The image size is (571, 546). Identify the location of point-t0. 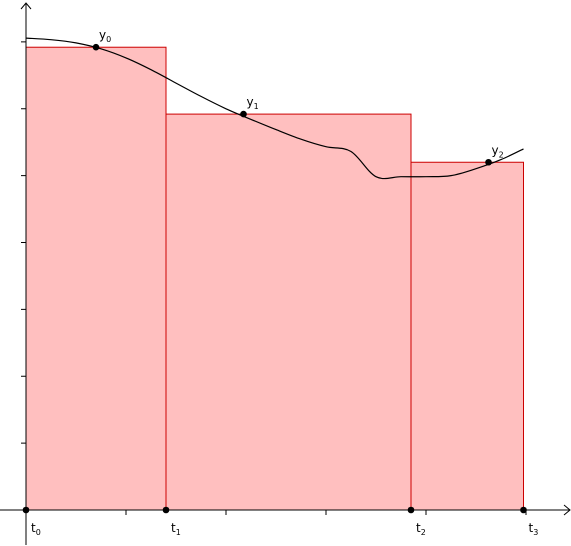
(26, 510).